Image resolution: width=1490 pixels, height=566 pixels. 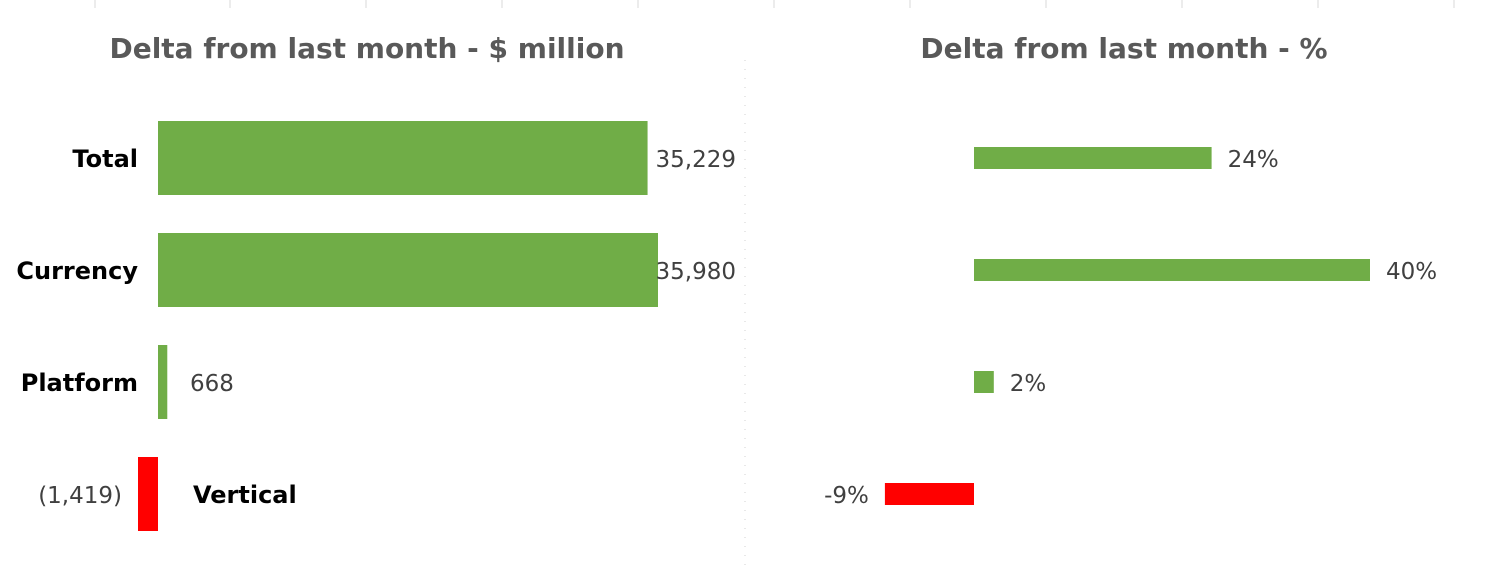 What do you see at coordinates (1093, 158) in the screenshot?
I see `percent-bar-total` at bounding box center [1093, 158].